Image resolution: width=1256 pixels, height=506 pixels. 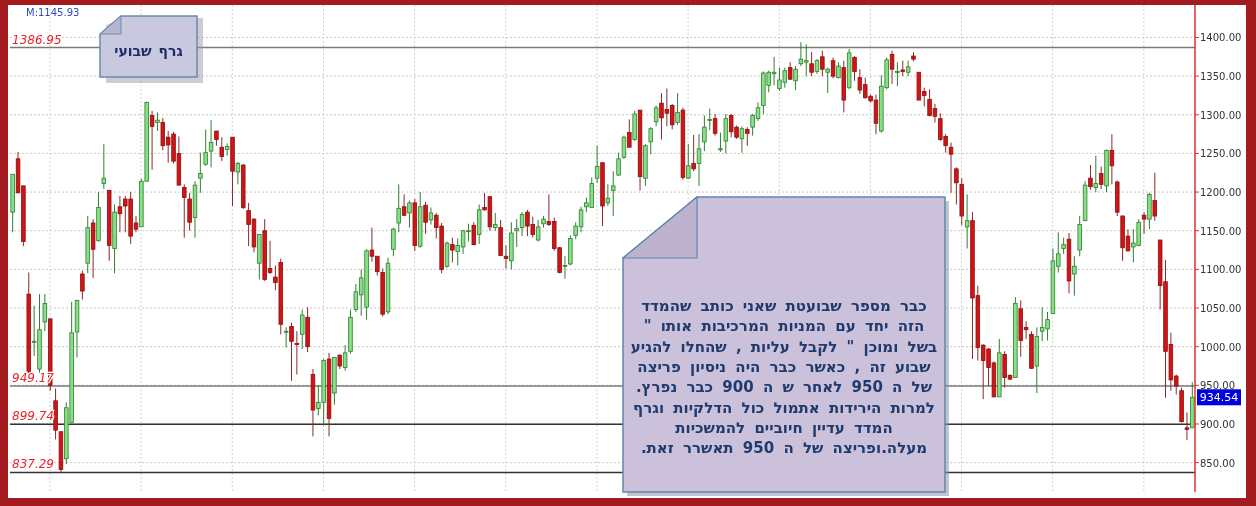 I want to click on y-tick-label: 850.00, so click(x=1217, y=463).